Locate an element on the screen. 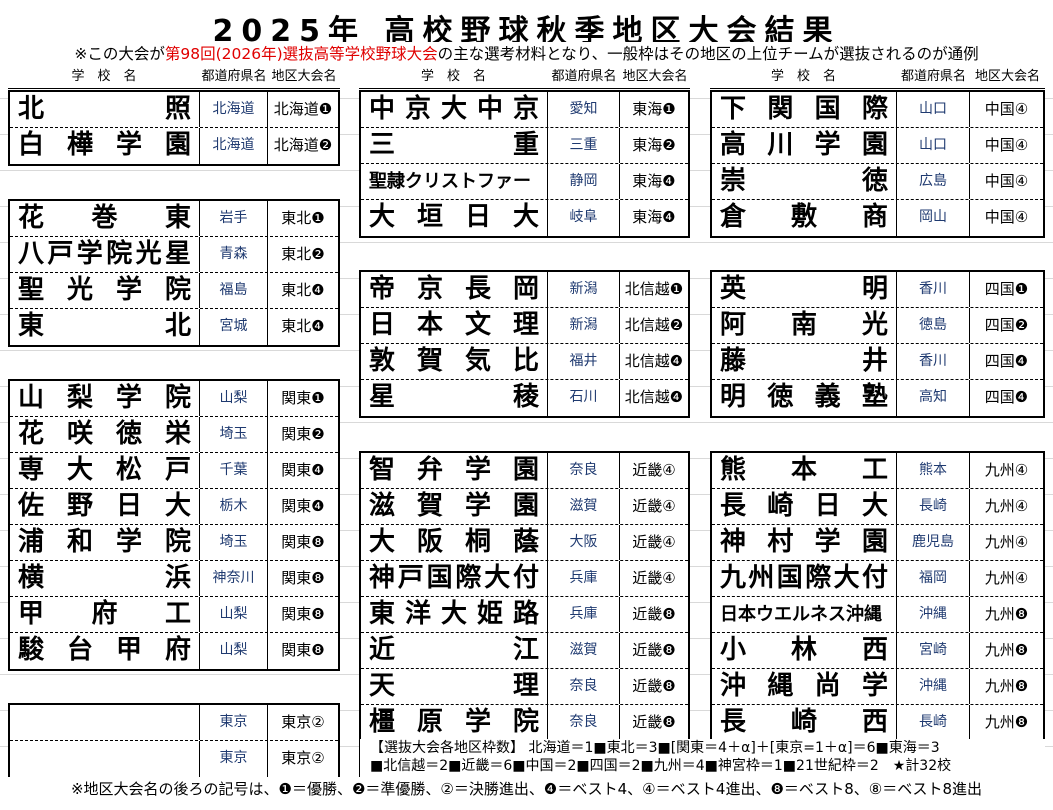  region-result: 北海道❷ is located at coordinates (303, 145).